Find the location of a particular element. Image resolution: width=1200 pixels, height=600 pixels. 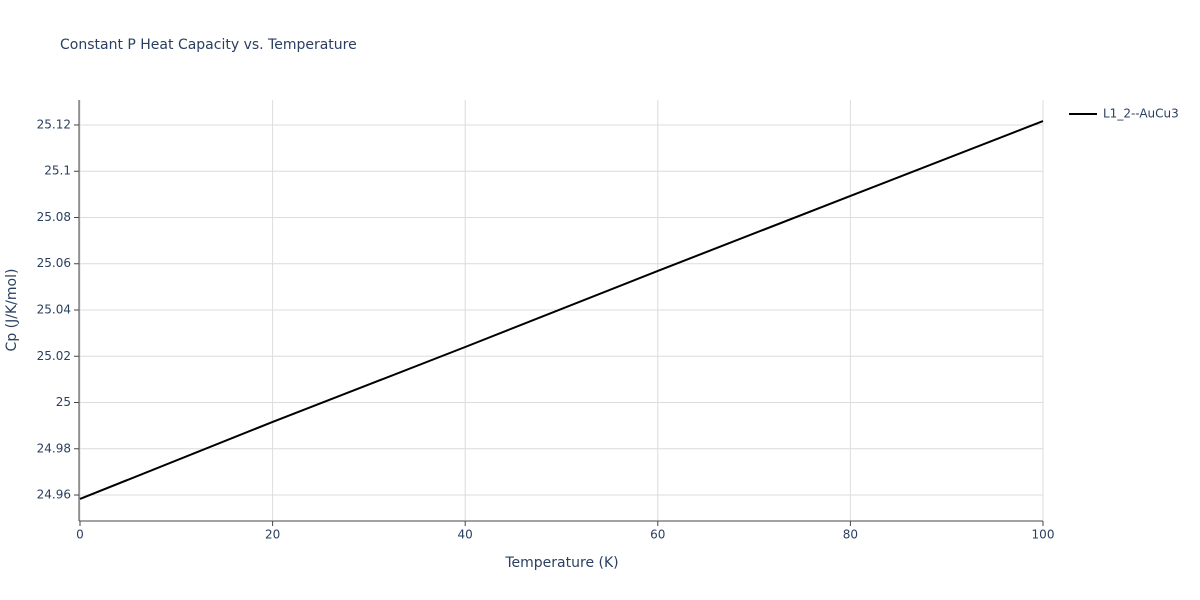

y-tick-label: 25.06 is located at coordinates (54, 263).